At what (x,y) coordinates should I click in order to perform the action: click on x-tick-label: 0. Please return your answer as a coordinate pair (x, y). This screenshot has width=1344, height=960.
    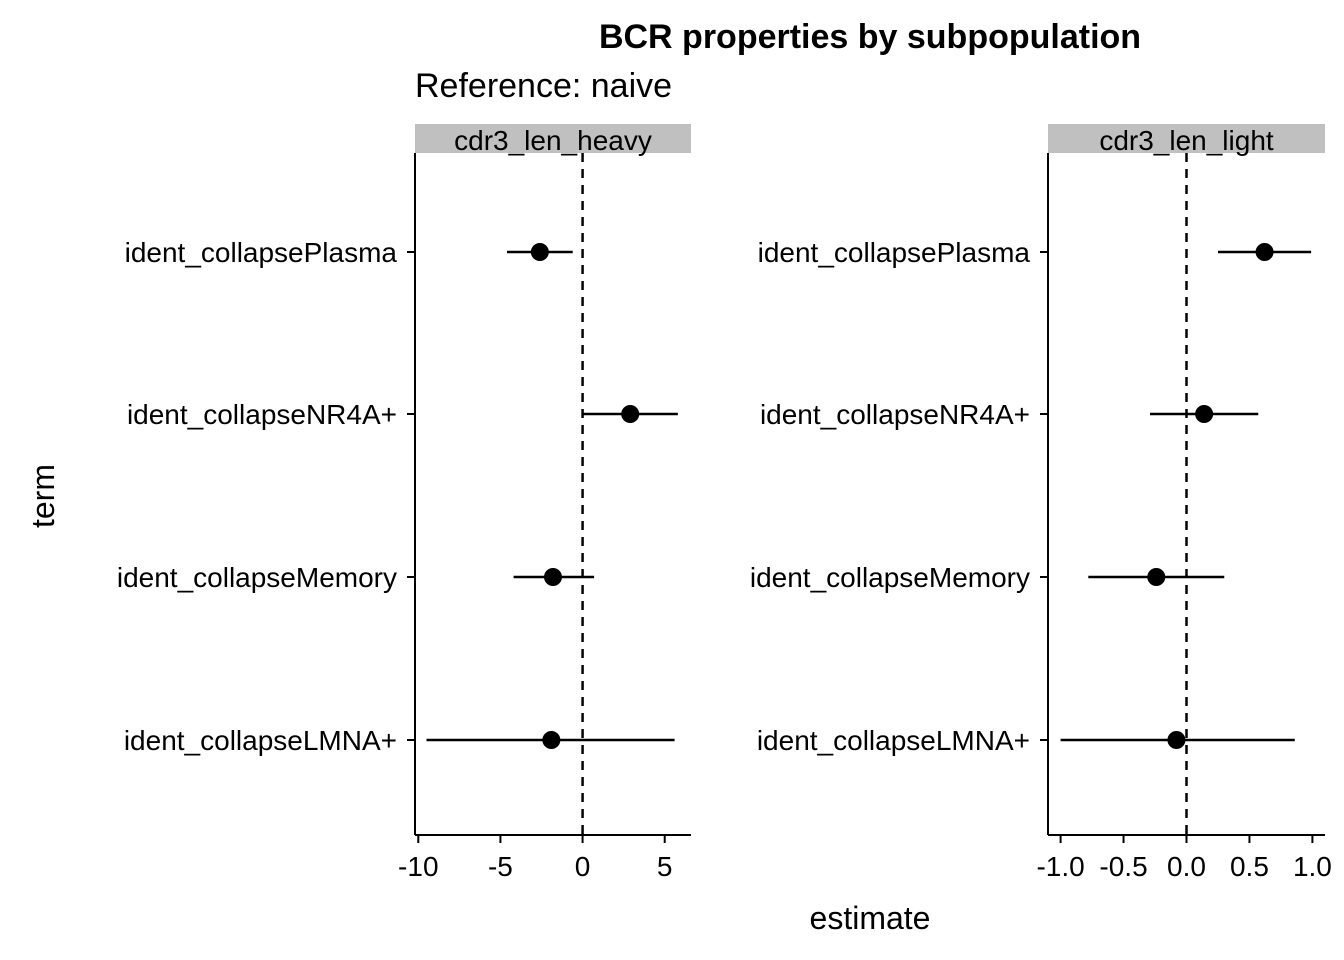
    Looking at the image, I should click on (583, 866).